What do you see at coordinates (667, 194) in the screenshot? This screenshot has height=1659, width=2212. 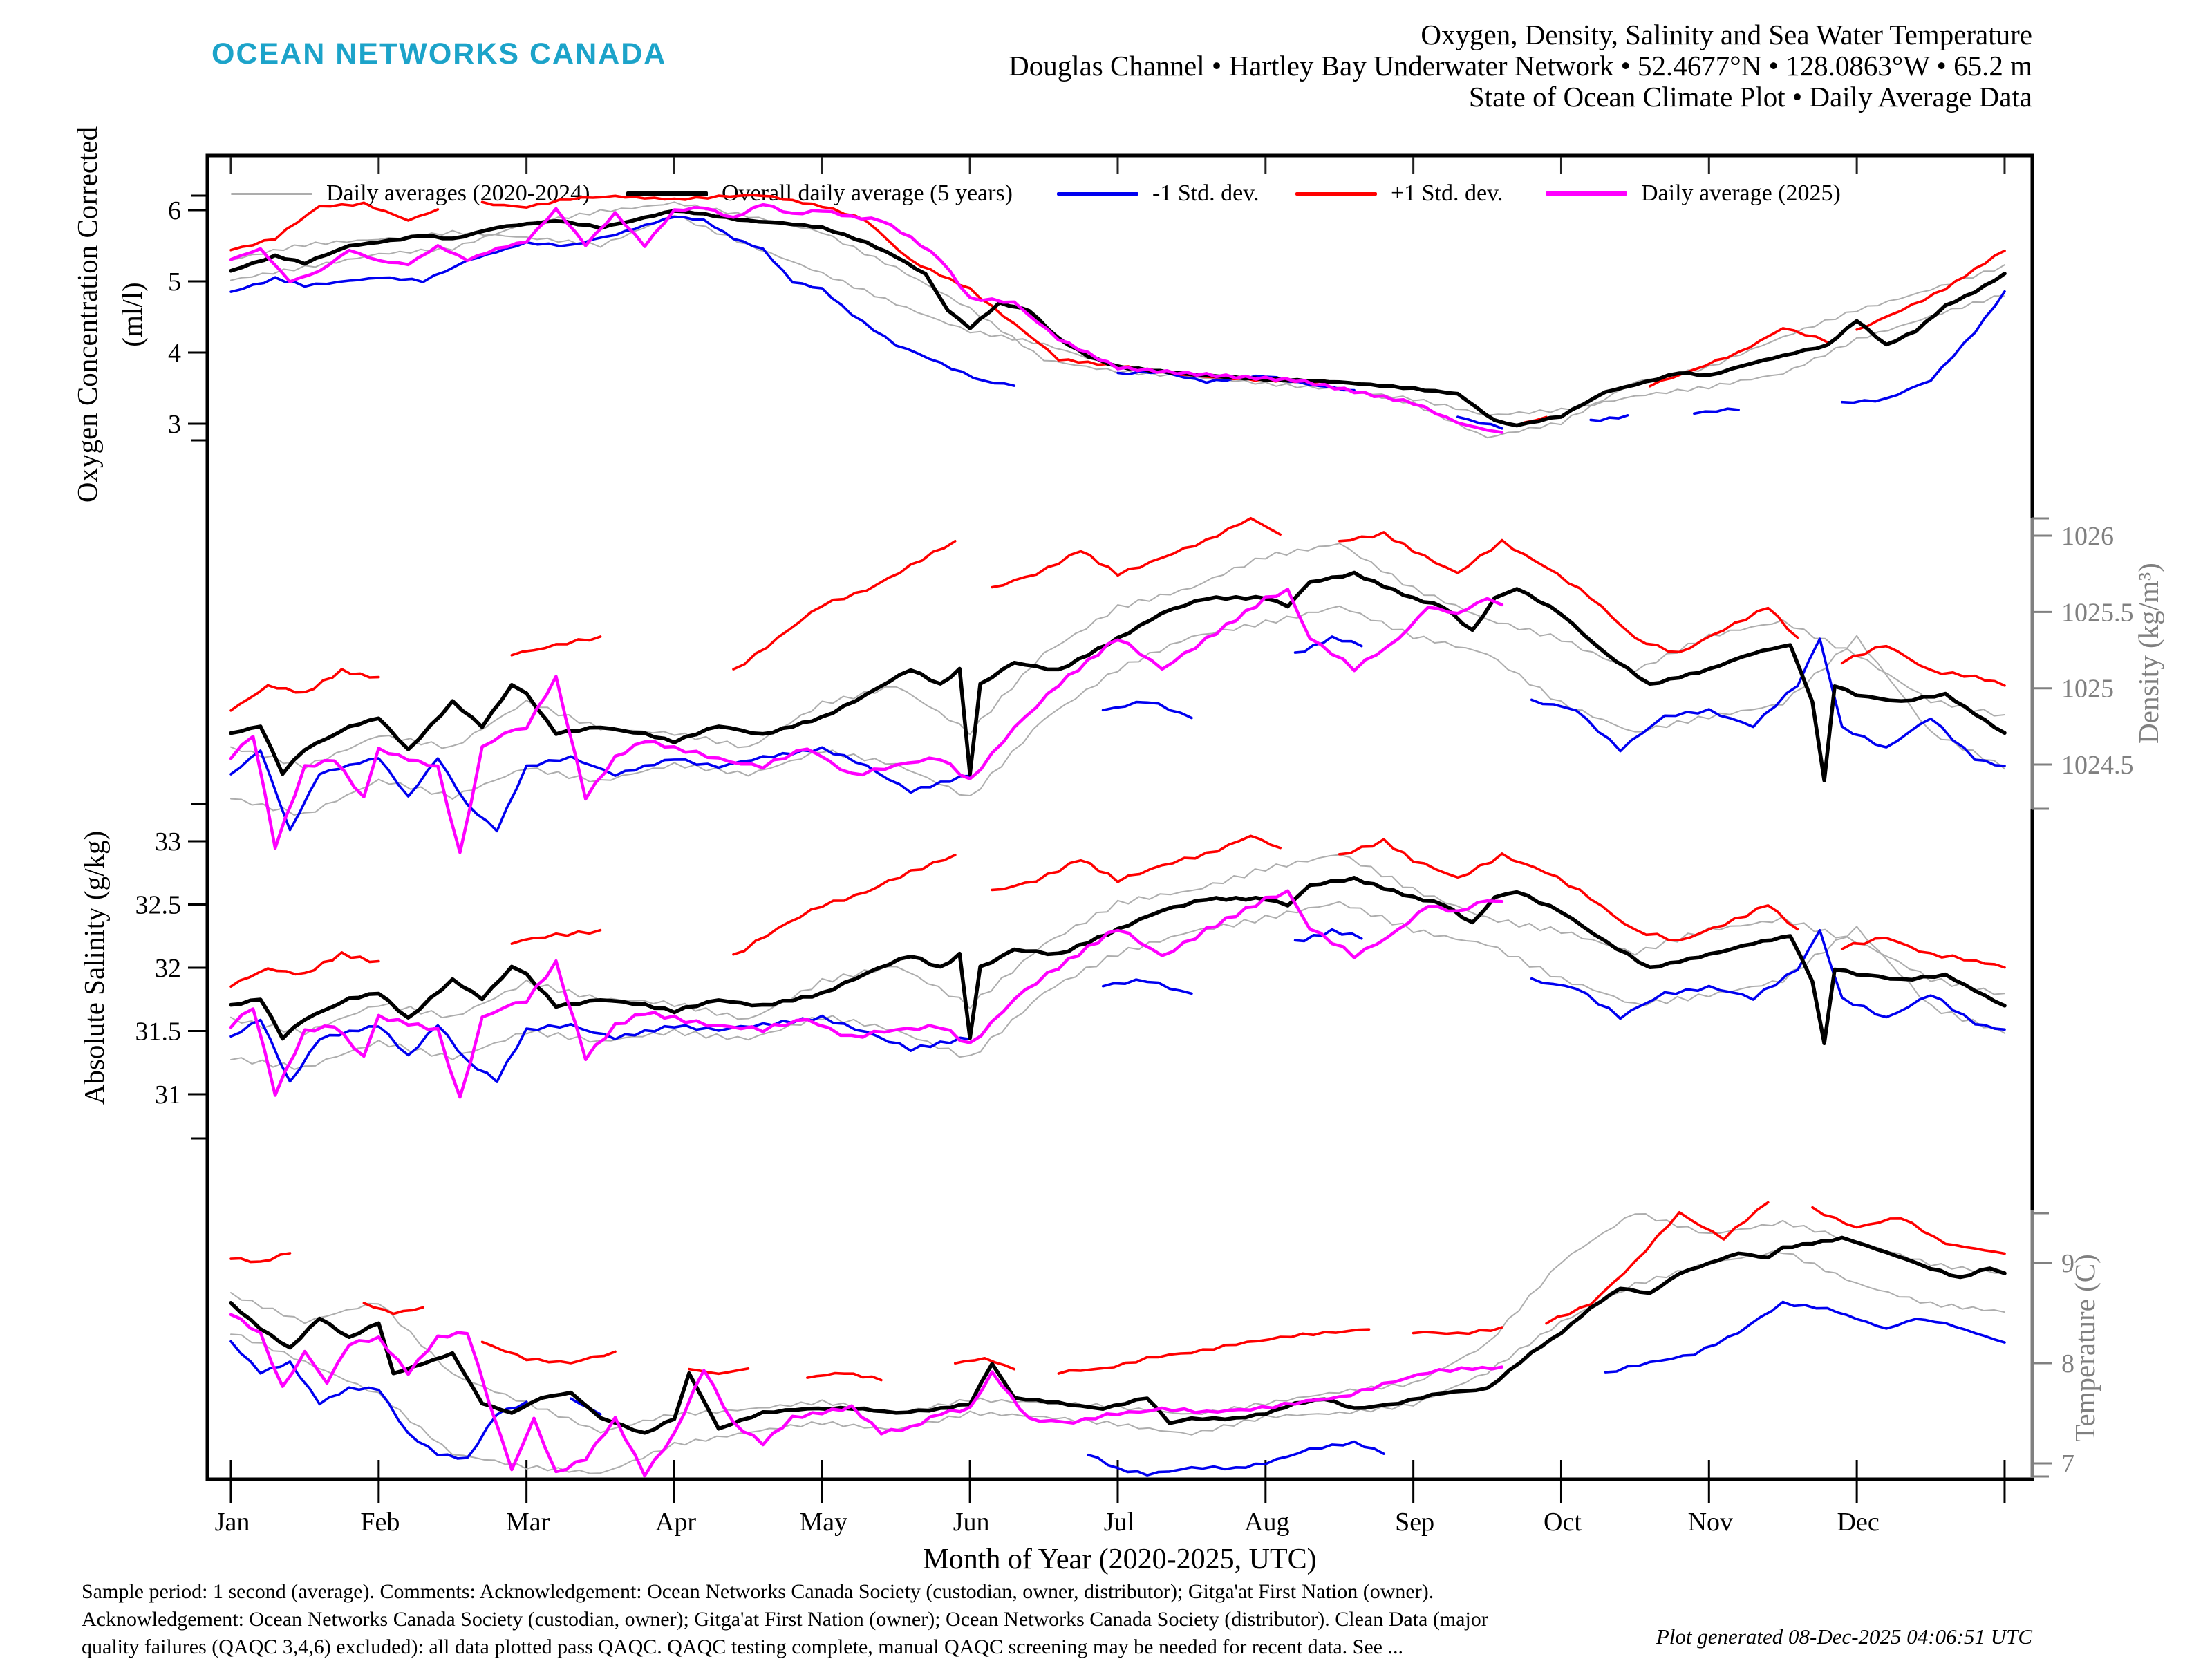 I see `legend-line-black-icon` at bounding box center [667, 194].